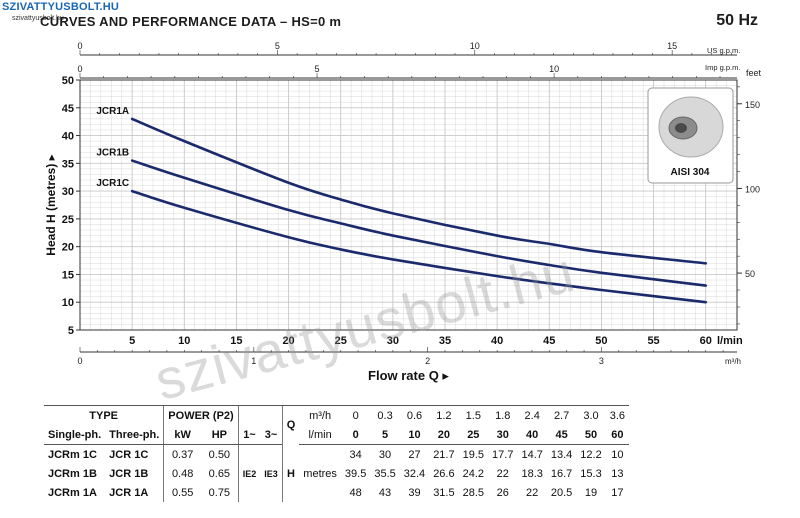 This screenshot has width=800, height=518. I want to click on q-m3h-cell: 2.7, so click(561, 415).